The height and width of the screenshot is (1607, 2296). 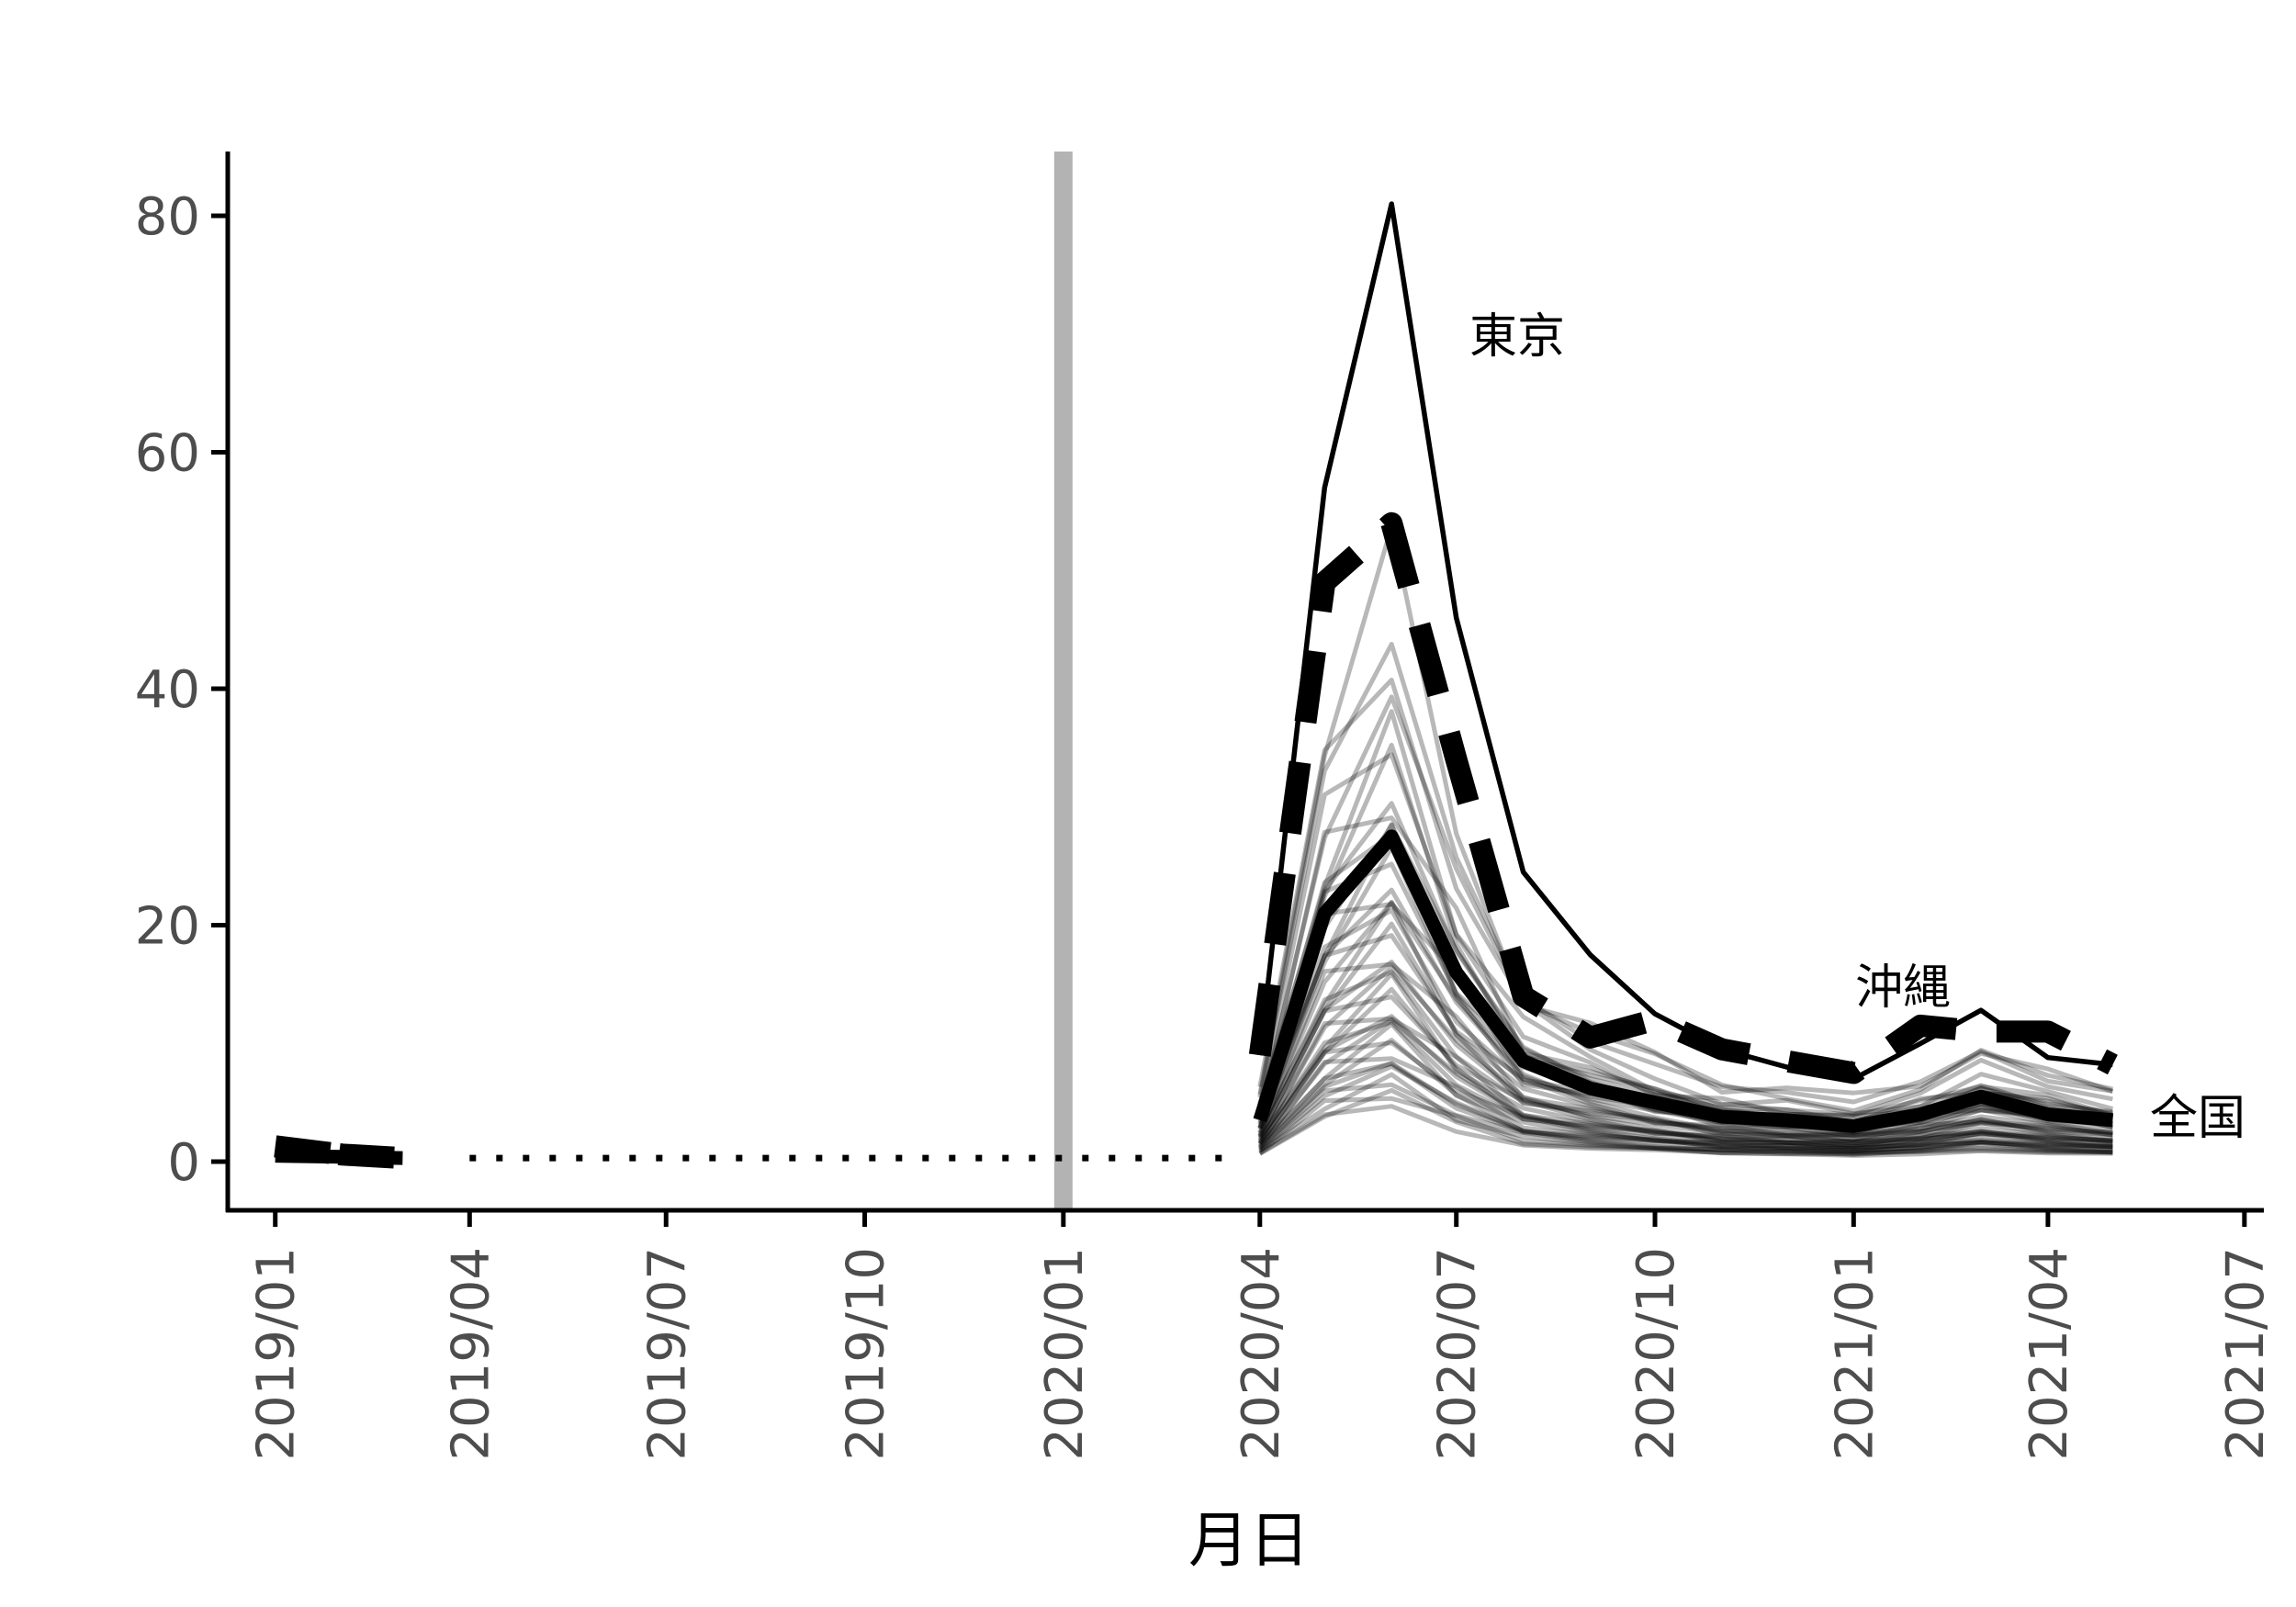 What do you see at coordinates (339, 1157) in the screenshot?
I see `pre-period-segment` at bounding box center [339, 1157].